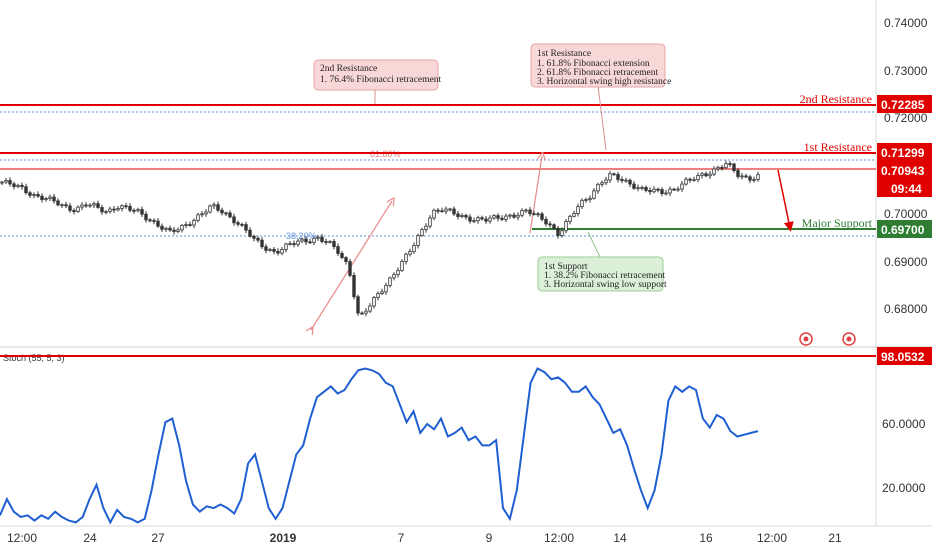 The image size is (932, 550). Describe the element at coordinates (904, 488) in the screenshot. I see `stoch-y-tick: 20.0000` at that location.